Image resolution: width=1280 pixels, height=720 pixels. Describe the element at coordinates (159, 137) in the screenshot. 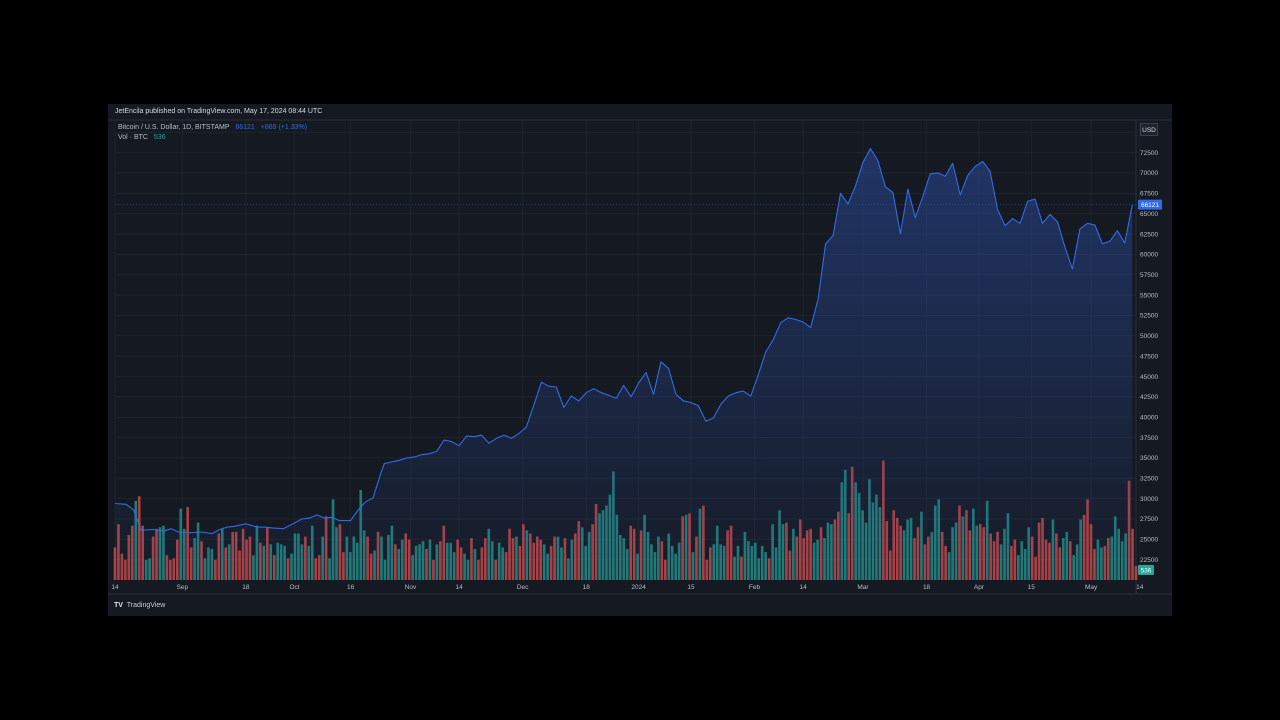

I see `volume-value: 536` at that location.